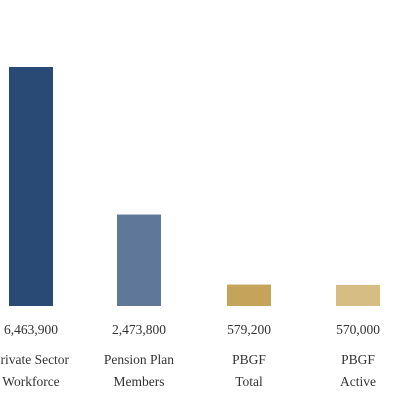  I want to click on value-labels-group: 6,463,900 2,473,800 579,200 570,000, so click(192, 329).